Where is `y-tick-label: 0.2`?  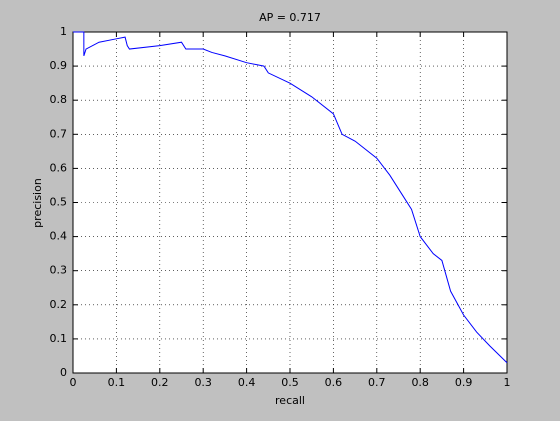 y-tick-label: 0.2 is located at coordinates (59, 304).